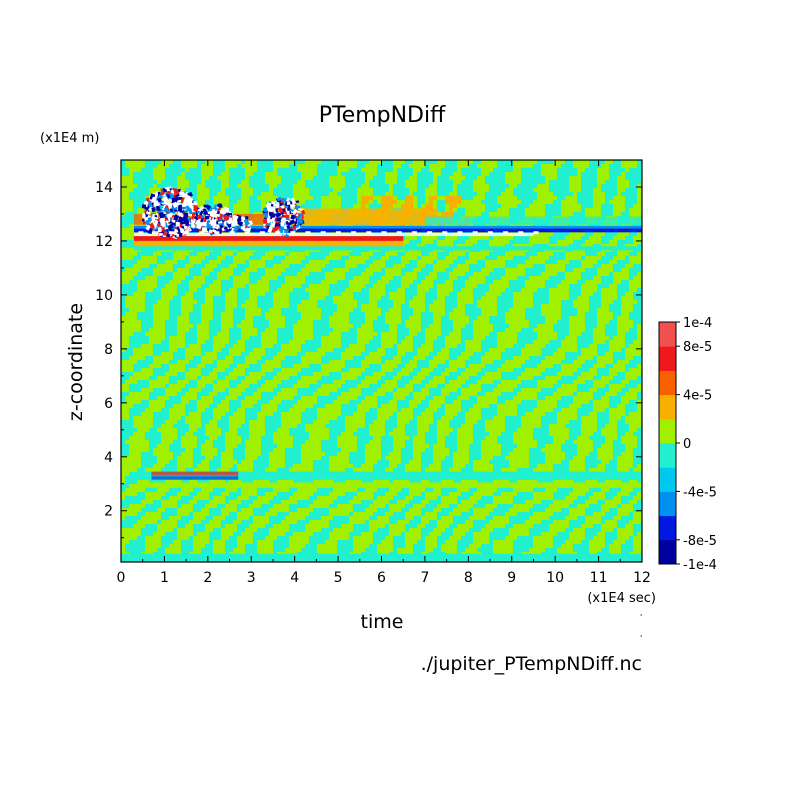 This screenshot has height=804, width=804. What do you see at coordinates (382, 622) in the screenshot?
I see `x-axis-label: time` at bounding box center [382, 622].